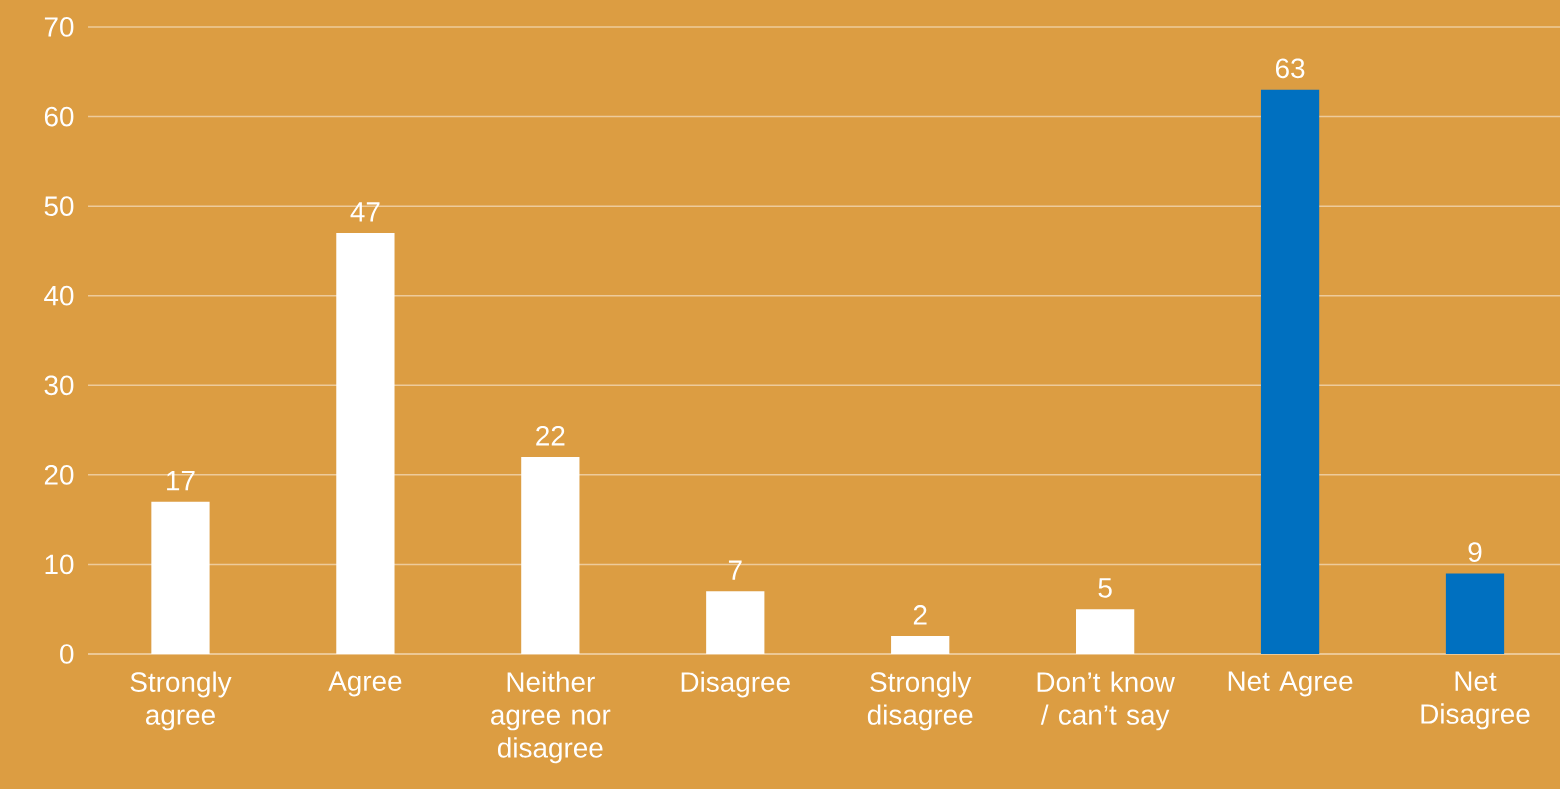  I want to click on y-tick-label: 40, so click(59, 295).